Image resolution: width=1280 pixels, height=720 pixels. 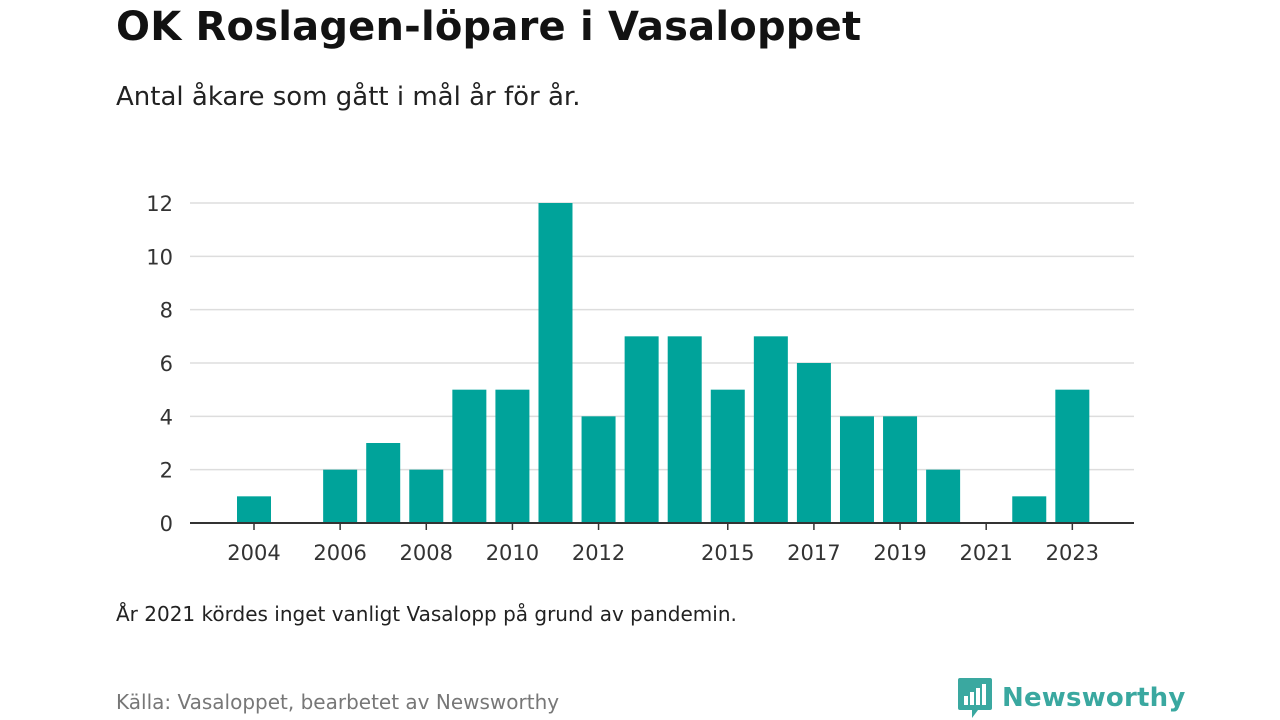 I want to click on x-tick-label: 2006, so click(x=339, y=553).